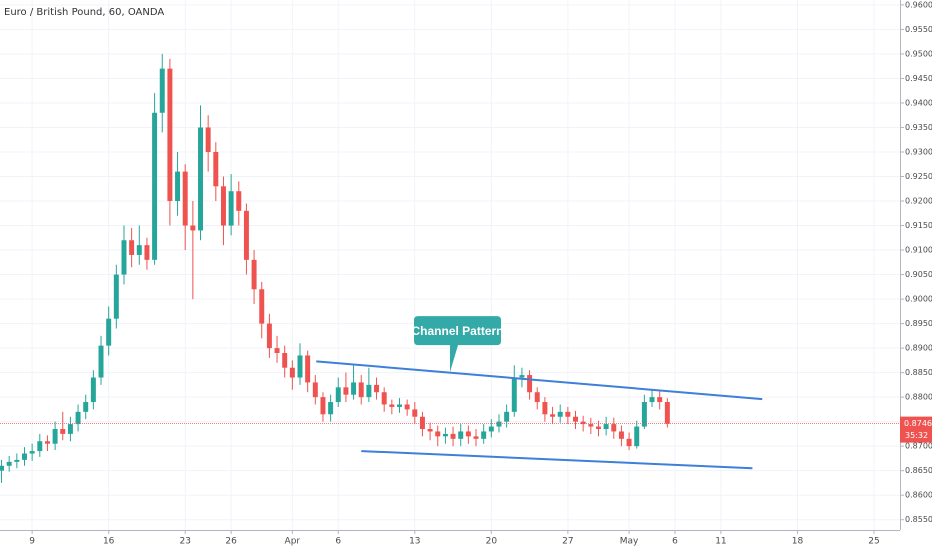 The width and height of the screenshot is (932, 550). Describe the element at coordinates (720, 542) in the screenshot. I see `x-tick-label: 11` at that location.